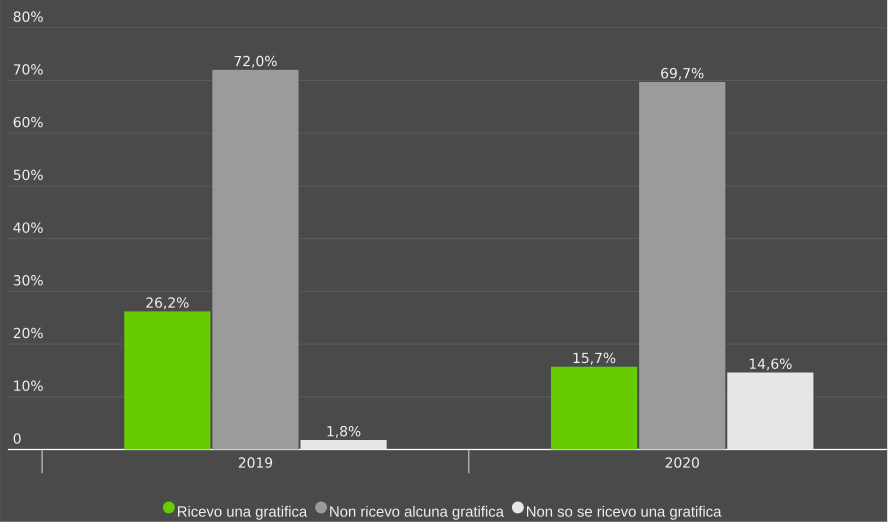  Describe the element at coordinates (17, 438) in the screenshot. I see `y-tick-label: 0` at that location.